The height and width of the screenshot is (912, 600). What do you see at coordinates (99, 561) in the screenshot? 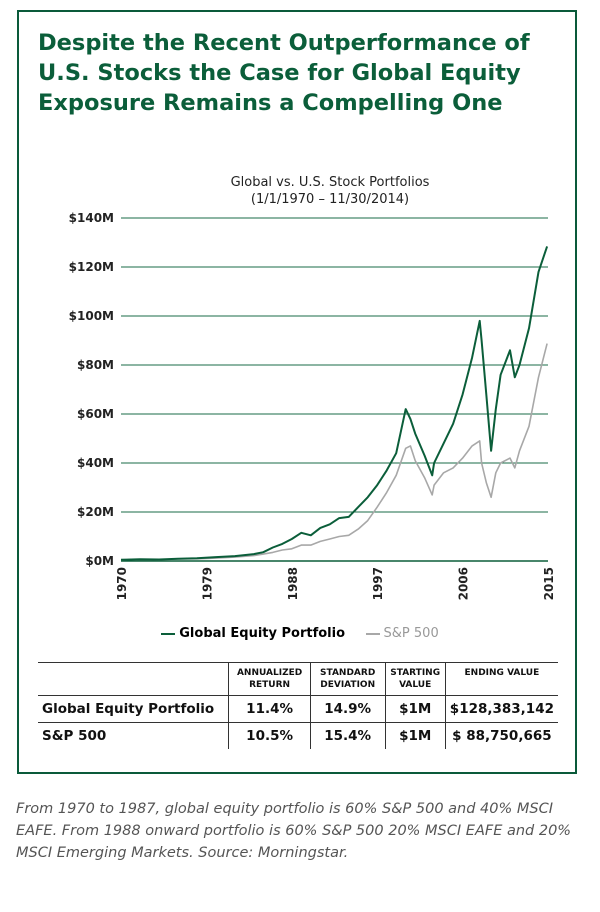
I see `y-tick-label: $0M` at bounding box center [99, 561].